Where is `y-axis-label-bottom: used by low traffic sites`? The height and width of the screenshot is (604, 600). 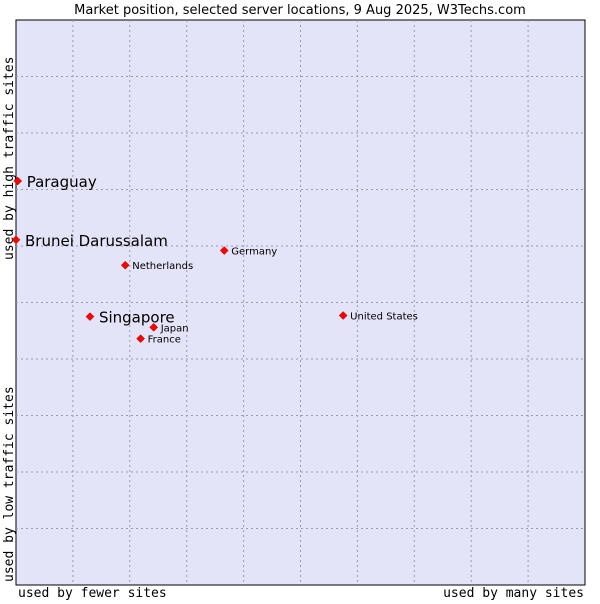
y-axis-label-bottom: used by low traffic sites is located at coordinates (9, 484).